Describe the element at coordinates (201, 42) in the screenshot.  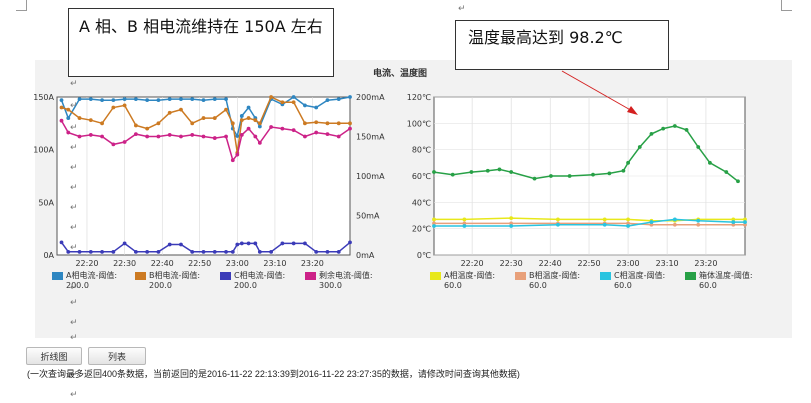
I see `annotation-current: A 相、B 相电流维持在 150A 左右` at that location.